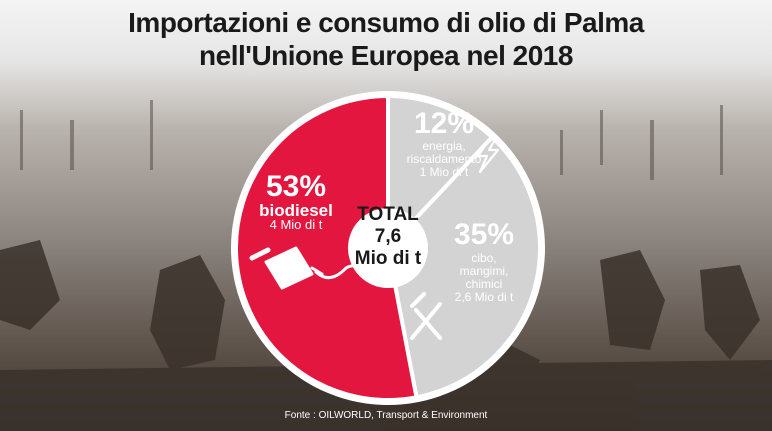 This screenshot has width=772, height=431. What do you see at coordinates (388, 236) in the screenshot?
I see `total-label: 7,6` at bounding box center [388, 236].